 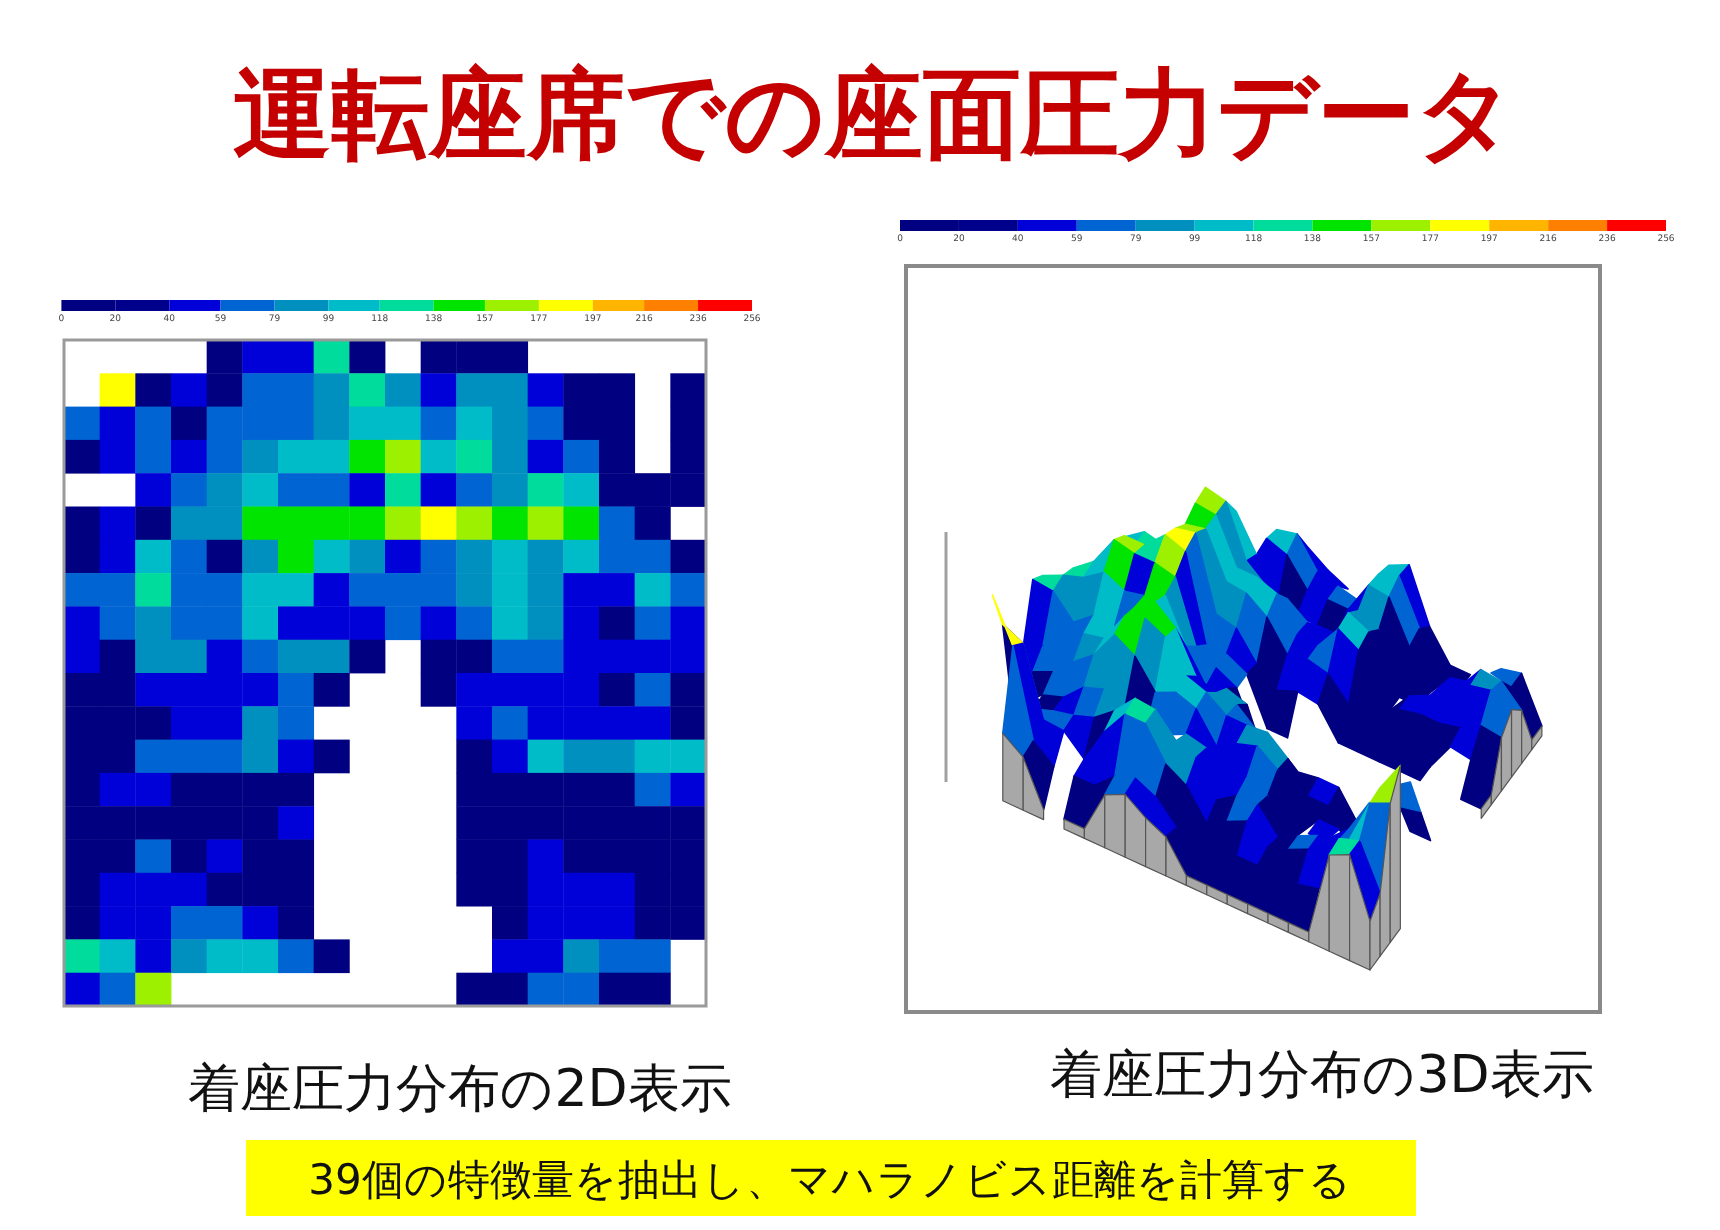 I want to click on x-axis-title: 着座圧力分布の2D表示, so click(x=460, y=1090).